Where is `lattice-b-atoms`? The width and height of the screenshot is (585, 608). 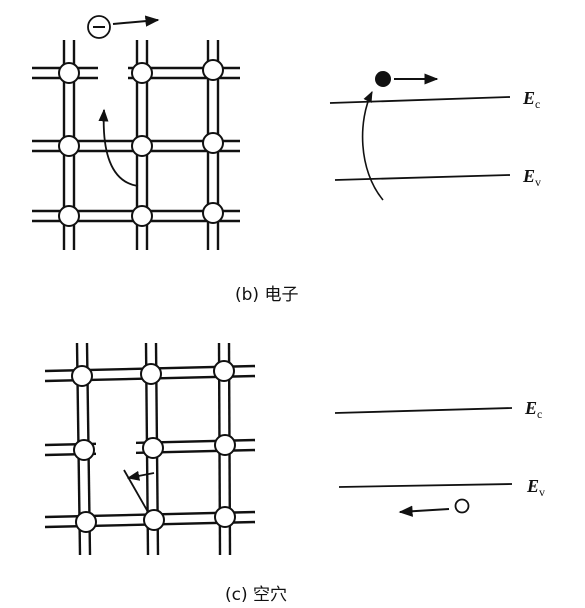
lattice-b-atoms is located at coordinates (141, 143).